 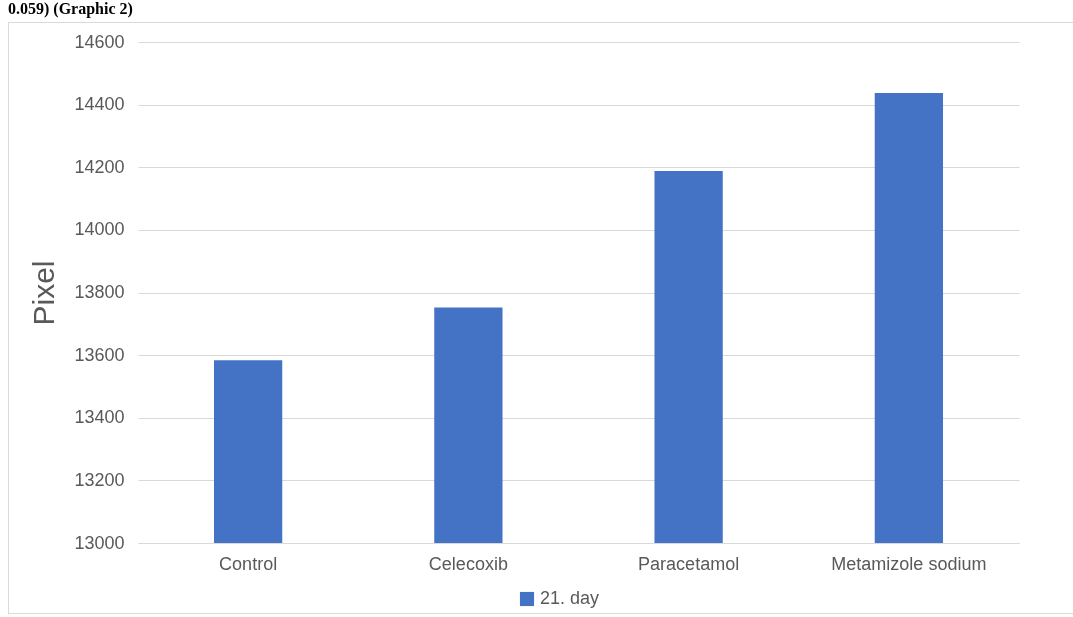 What do you see at coordinates (99, 292) in the screenshot?
I see `y-tick-label: 13800` at bounding box center [99, 292].